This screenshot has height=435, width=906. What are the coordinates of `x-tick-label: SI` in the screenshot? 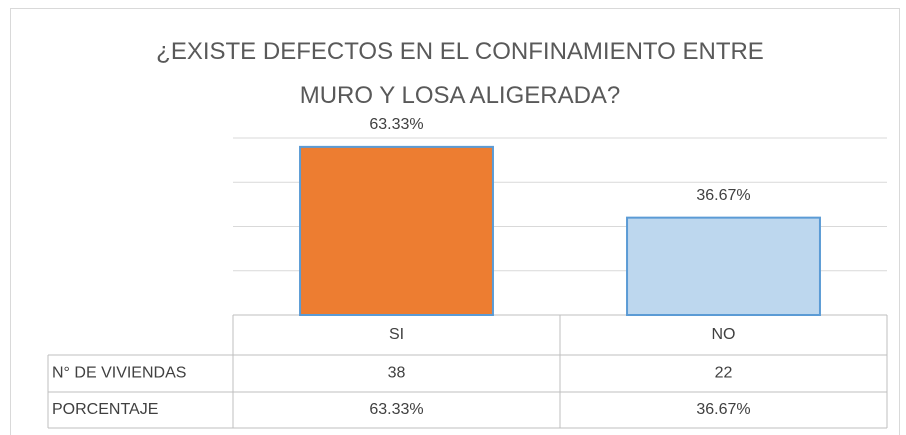 It's located at (396, 334).